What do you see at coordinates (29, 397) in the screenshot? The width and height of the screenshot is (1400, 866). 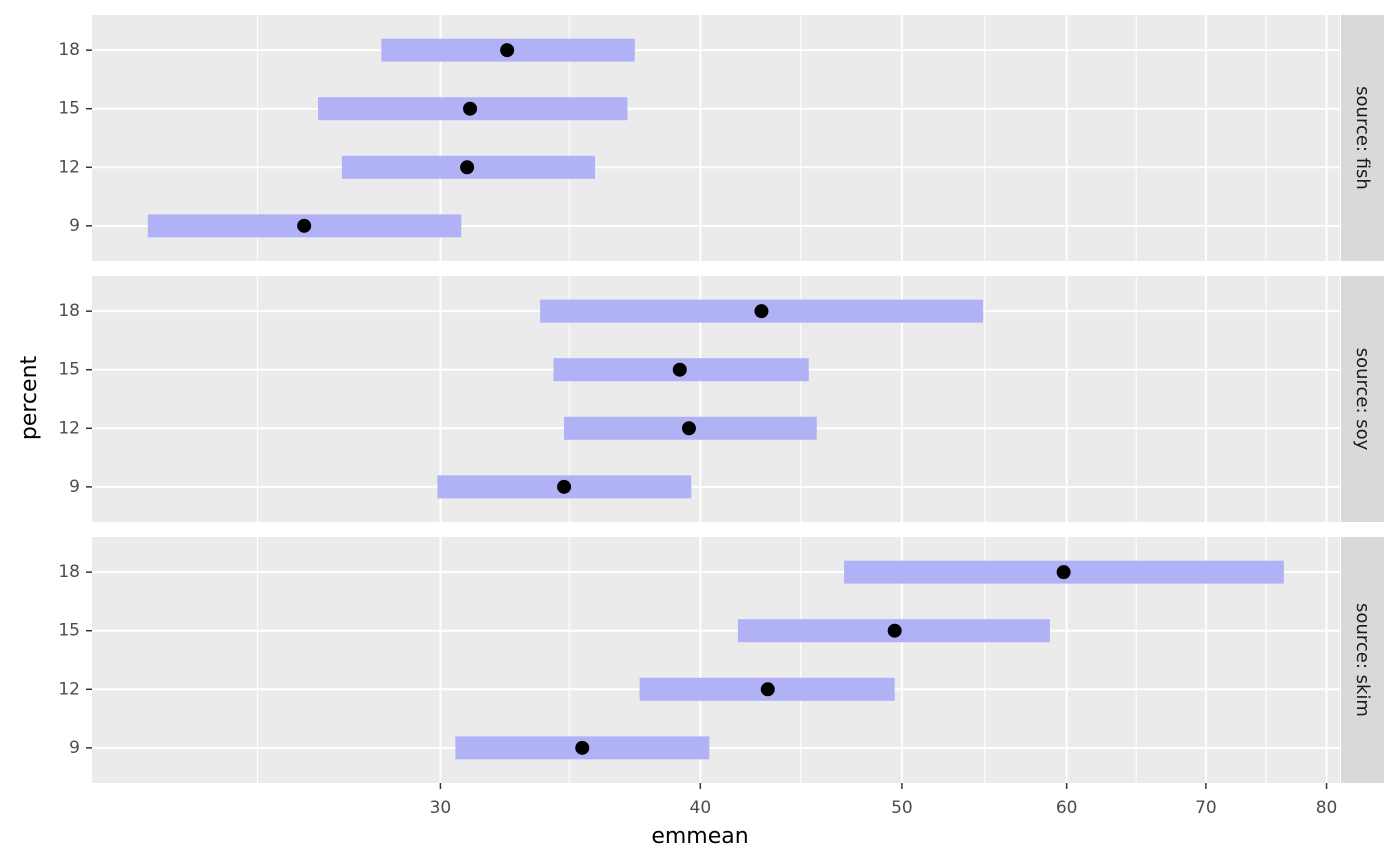 I see `y-axis-title: percent` at bounding box center [29, 397].